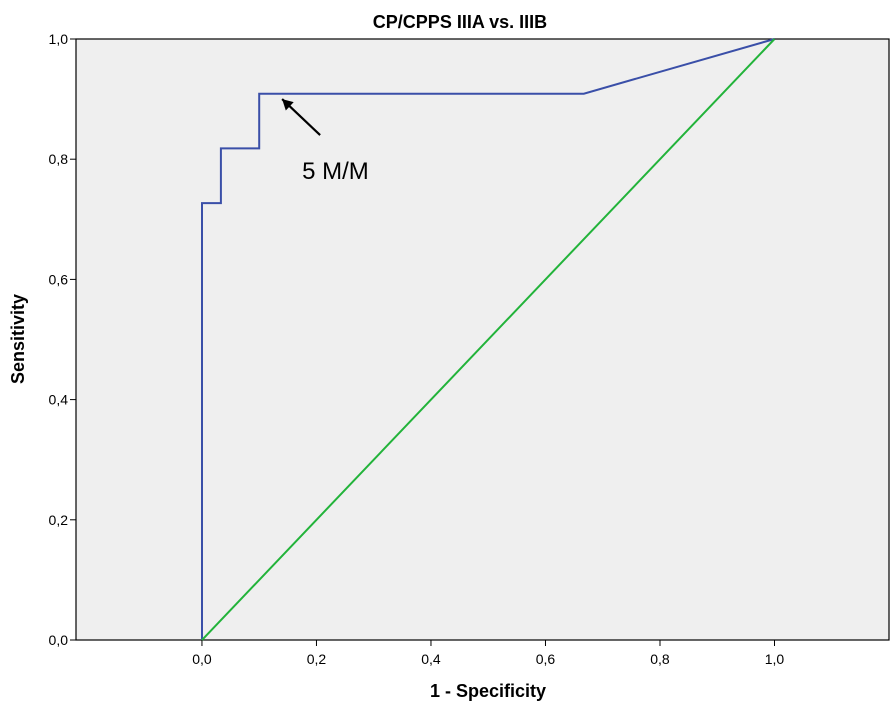  Describe the element at coordinates (546, 659) in the screenshot. I see `x-tick-label-3: 0,6` at that location.